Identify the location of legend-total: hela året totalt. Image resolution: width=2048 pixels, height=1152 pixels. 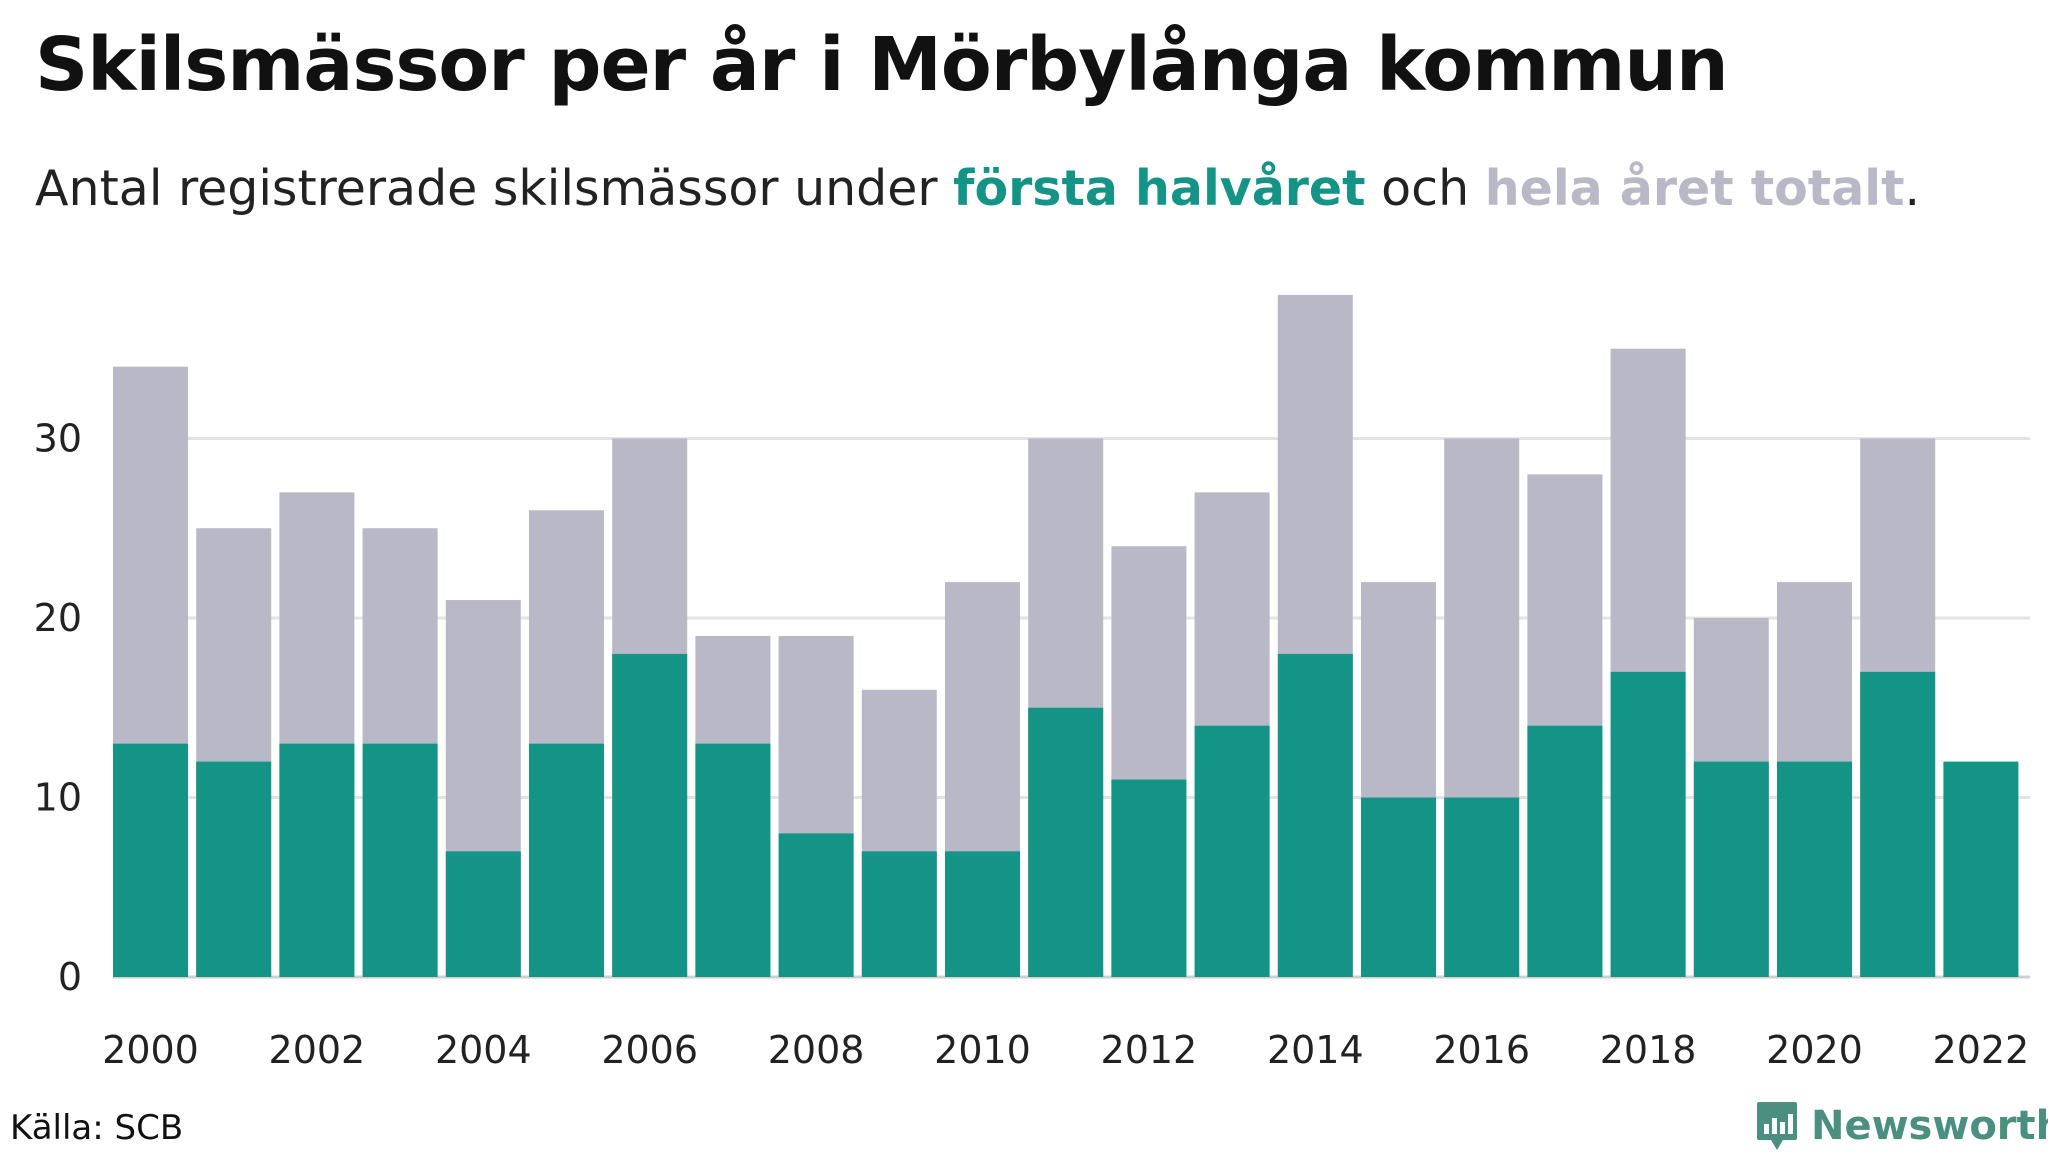
(1694, 188).